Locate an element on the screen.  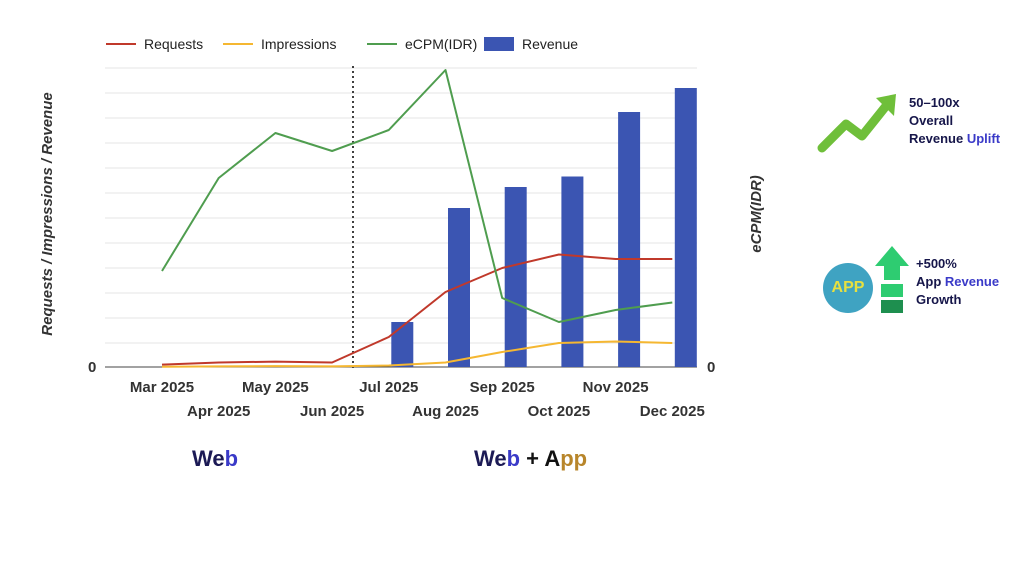
uplift-value: 50–100x is located at coordinates (934, 102).